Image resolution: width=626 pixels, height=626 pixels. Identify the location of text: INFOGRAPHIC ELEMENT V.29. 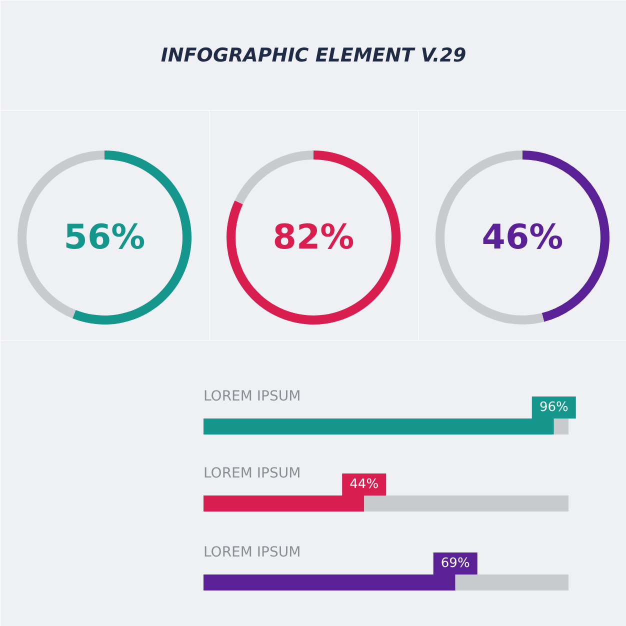
(313, 55).